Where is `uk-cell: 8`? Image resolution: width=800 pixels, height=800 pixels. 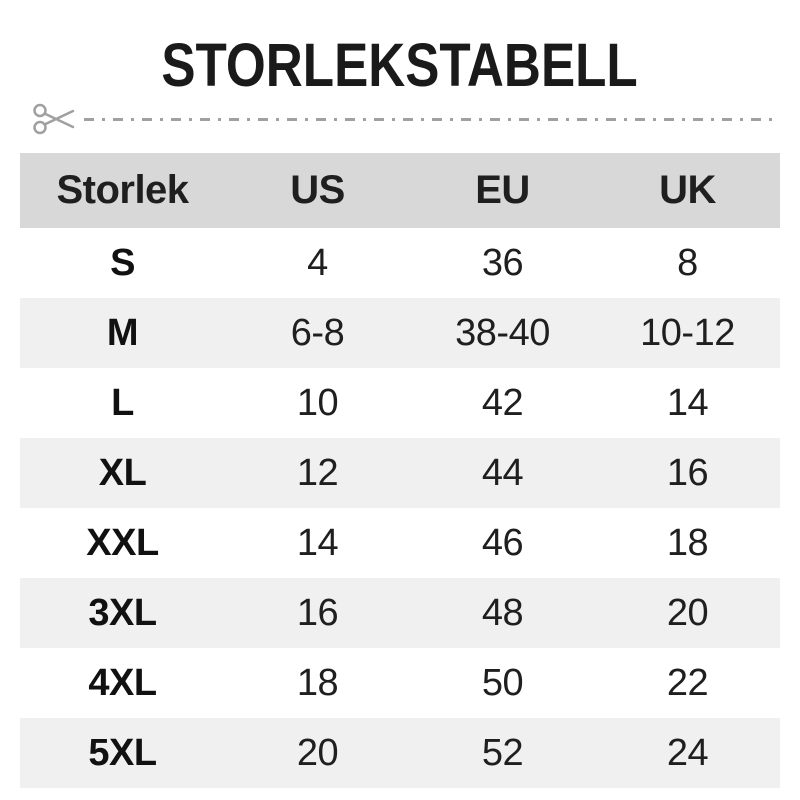
uk-cell: 8 is located at coordinates (687, 262).